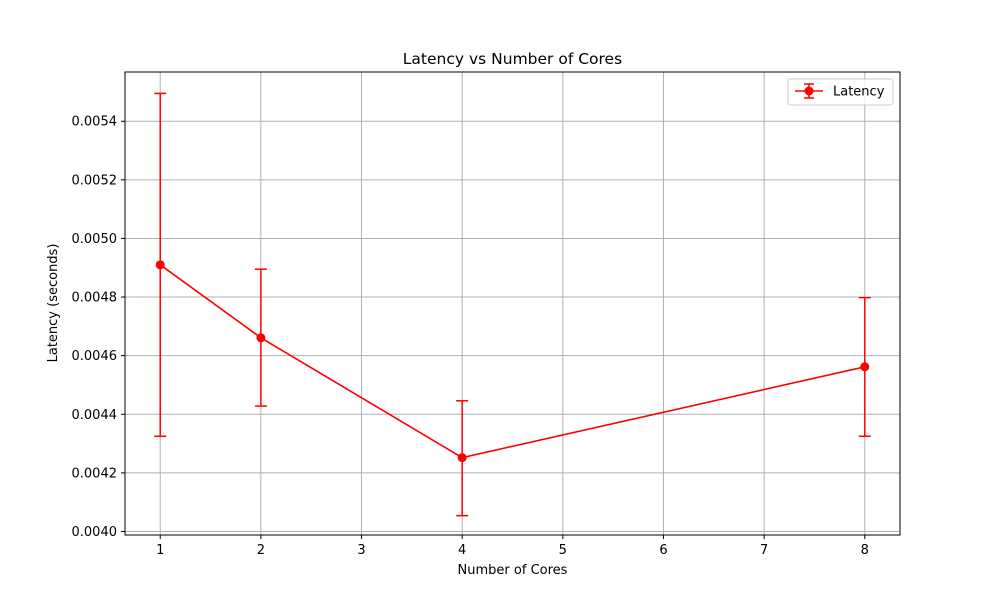 The image size is (1000, 600). Describe the element at coordinates (53, 303) in the screenshot. I see `y-axis-label: Latency (seconds)` at that location.